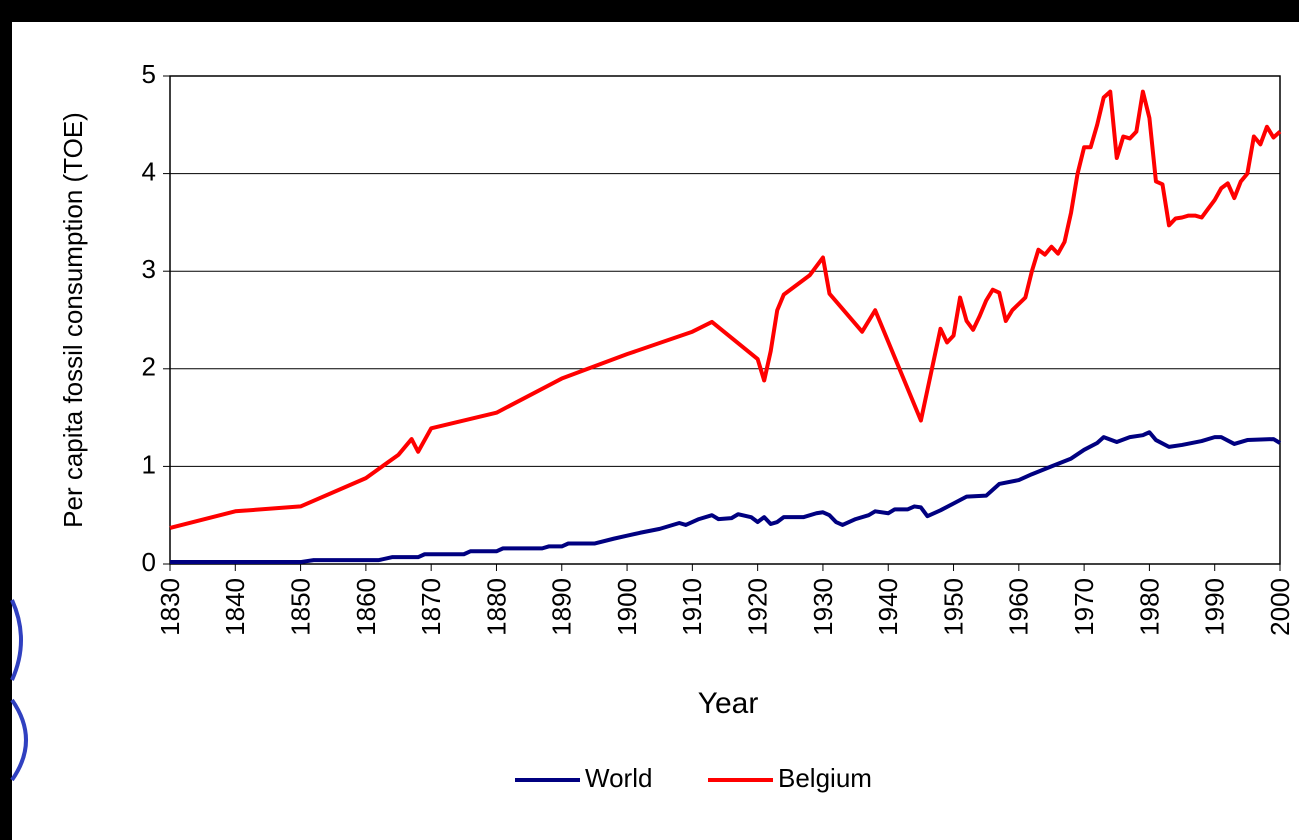 The image size is (1299, 840). What do you see at coordinates (300, 607) in the screenshot?
I see `x-tick-label: 1850` at bounding box center [300, 607].